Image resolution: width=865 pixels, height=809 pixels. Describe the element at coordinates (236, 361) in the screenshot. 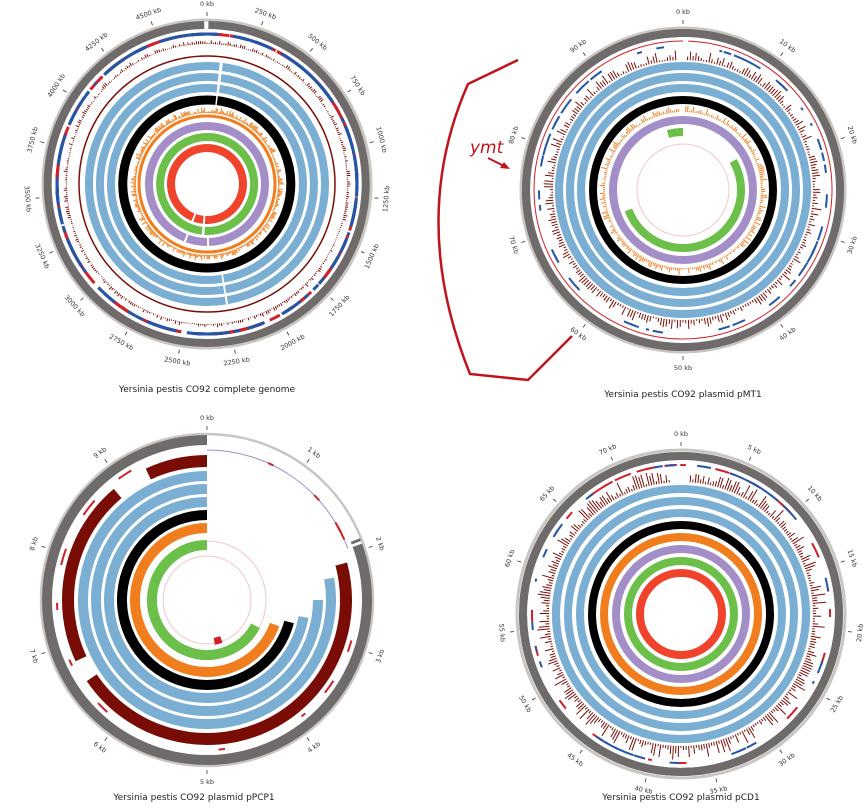

I see `tick-label: 2250 kb` at that location.